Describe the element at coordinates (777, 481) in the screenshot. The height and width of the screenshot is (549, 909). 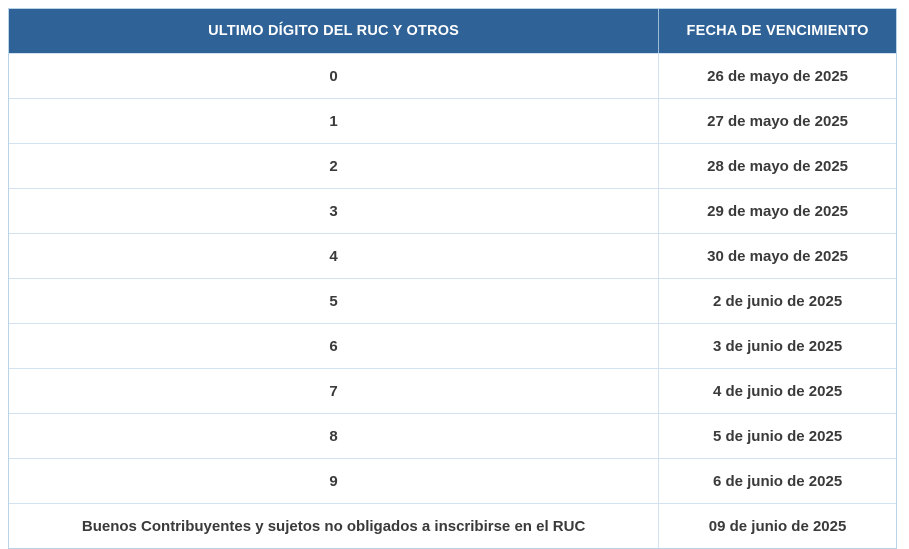
I see `due-date-cell: 6 de junio de 2025` at that location.